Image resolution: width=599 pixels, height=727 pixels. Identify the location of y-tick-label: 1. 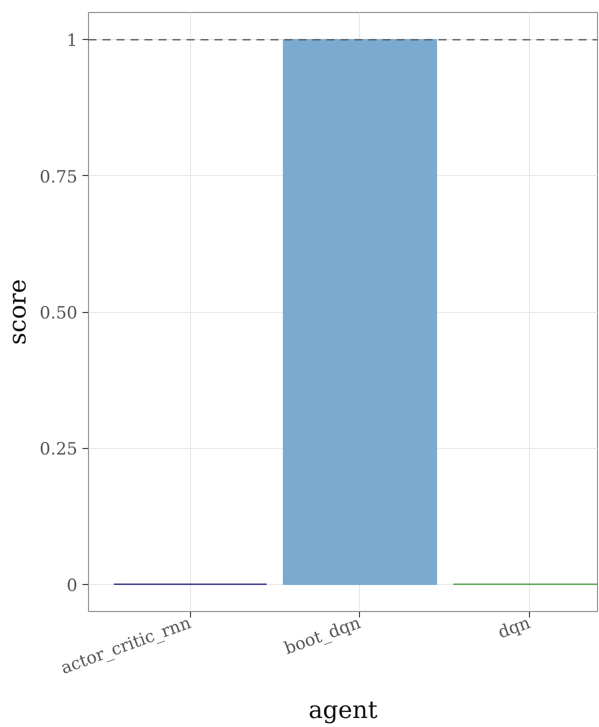
(72, 41).